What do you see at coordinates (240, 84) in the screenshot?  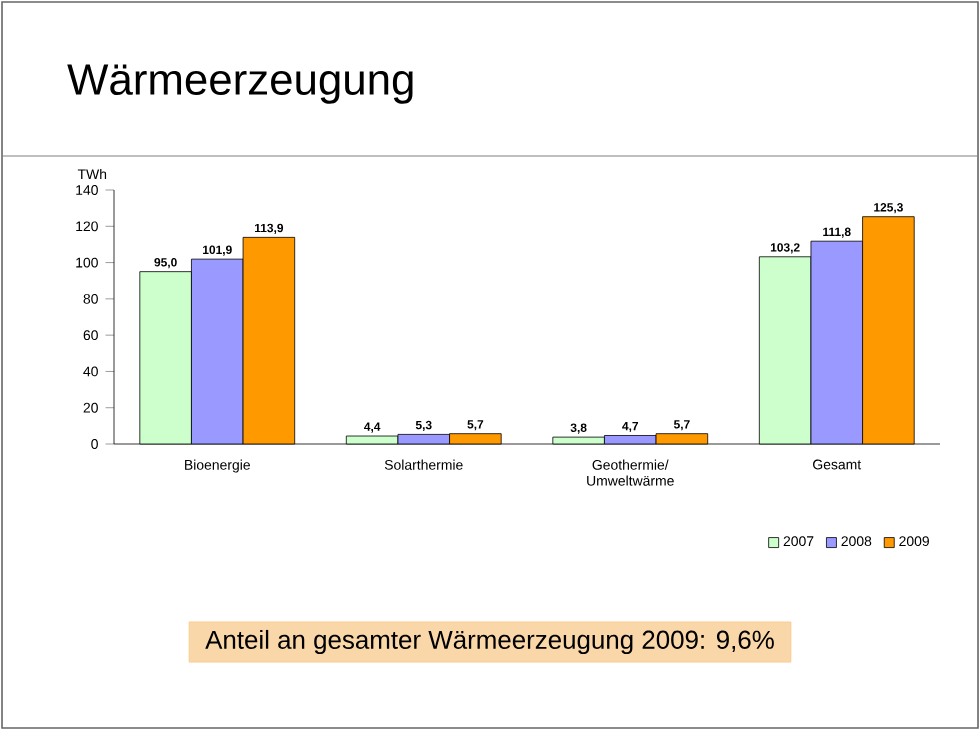 I see `chart-title: Wärmeerzeugung` at bounding box center [240, 84].